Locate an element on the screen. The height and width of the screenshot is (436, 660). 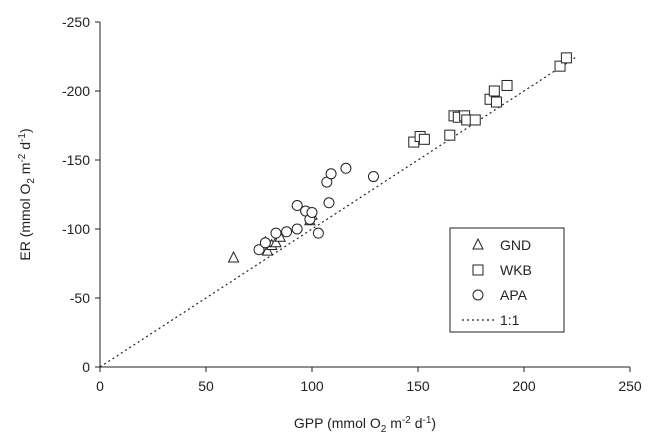
legend-1-1-label: 1:1 is located at coordinates (510, 320).